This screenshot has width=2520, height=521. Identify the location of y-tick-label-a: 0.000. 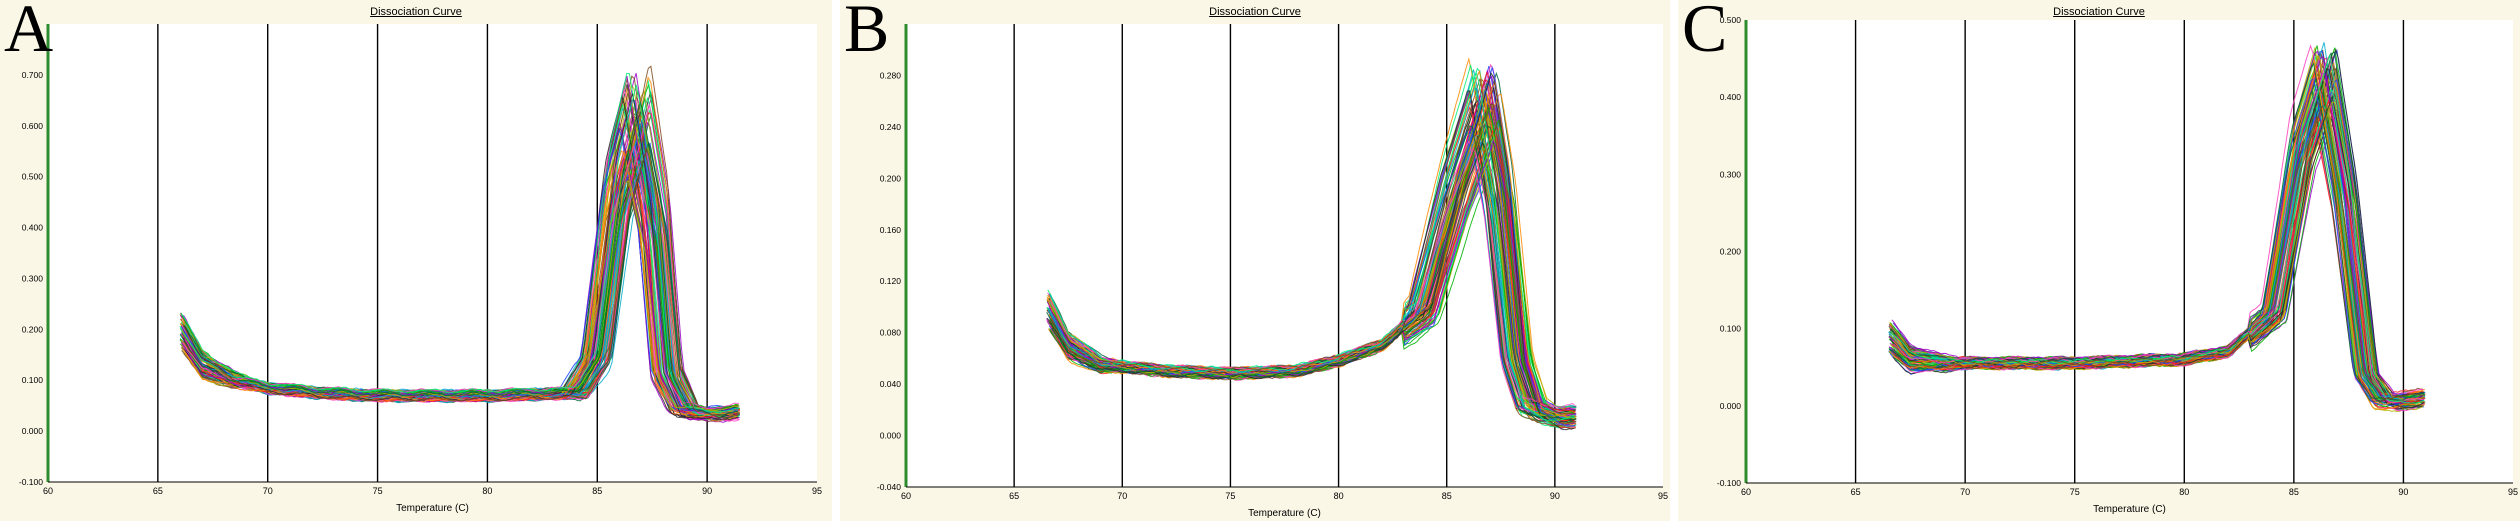
(33, 431).